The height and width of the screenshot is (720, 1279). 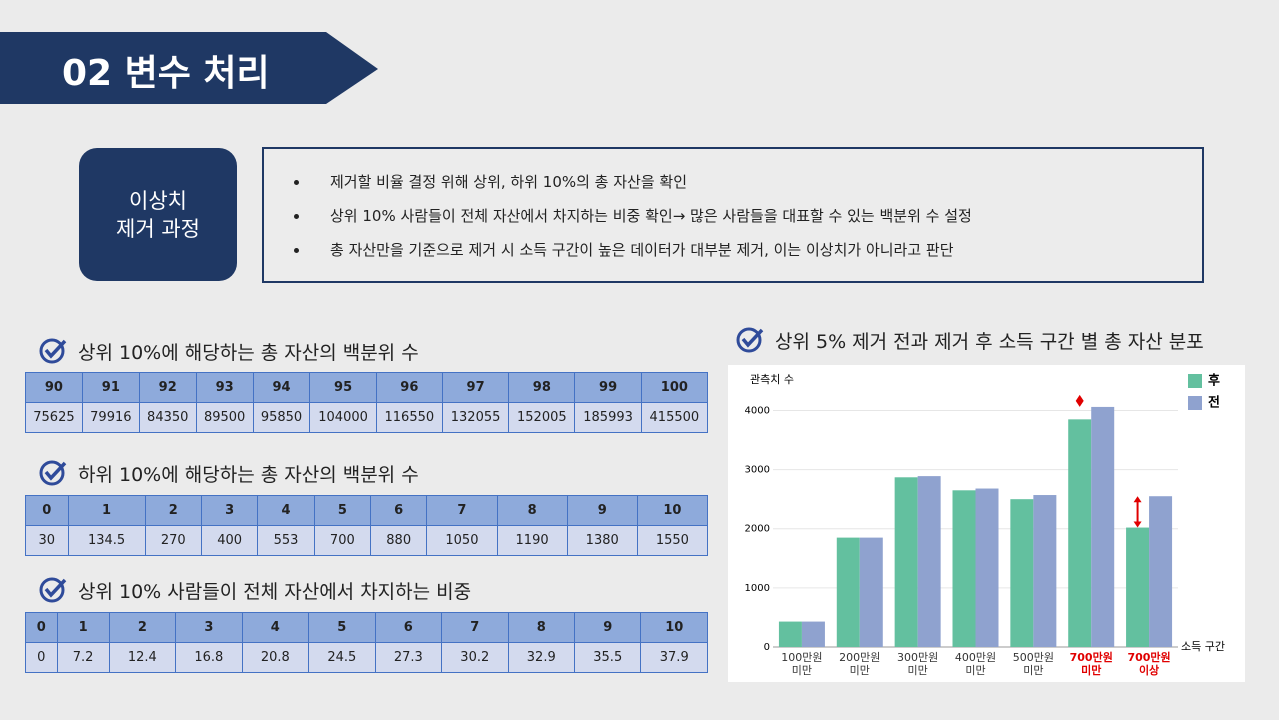 What do you see at coordinates (541, 657) in the screenshot?
I see `table-cell: 32.9` at bounding box center [541, 657].